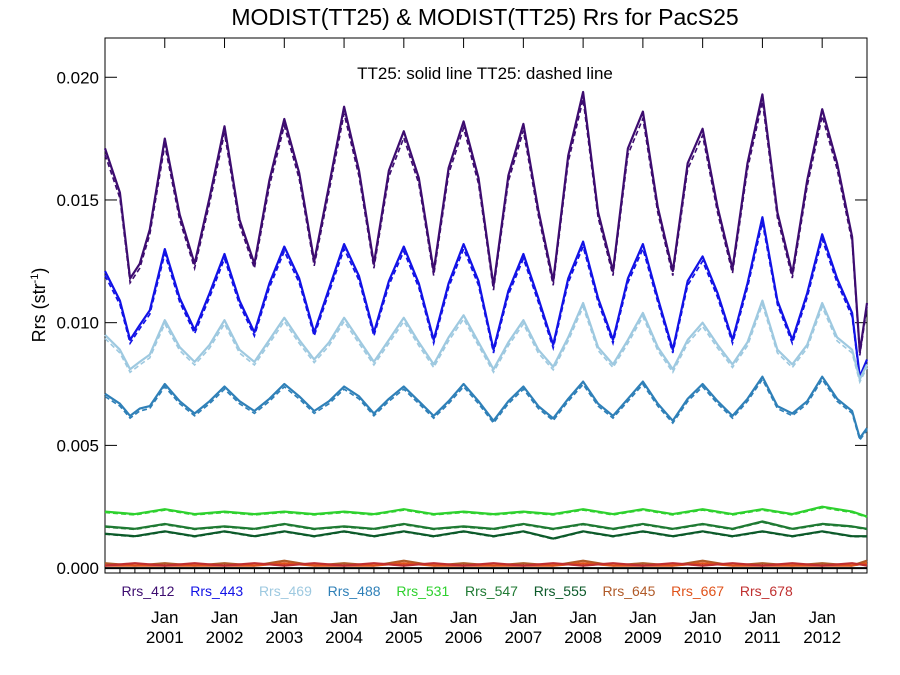 The height and width of the screenshot is (675, 900). What do you see at coordinates (148, 591) in the screenshot?
I see `legend-entry: Rrs_412` at bounding box center [148, 591].